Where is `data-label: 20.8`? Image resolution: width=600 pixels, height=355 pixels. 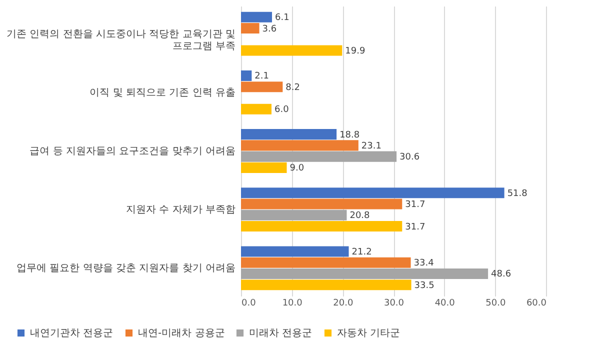
data-label: 20.8 is located at coordinates (360, 216).